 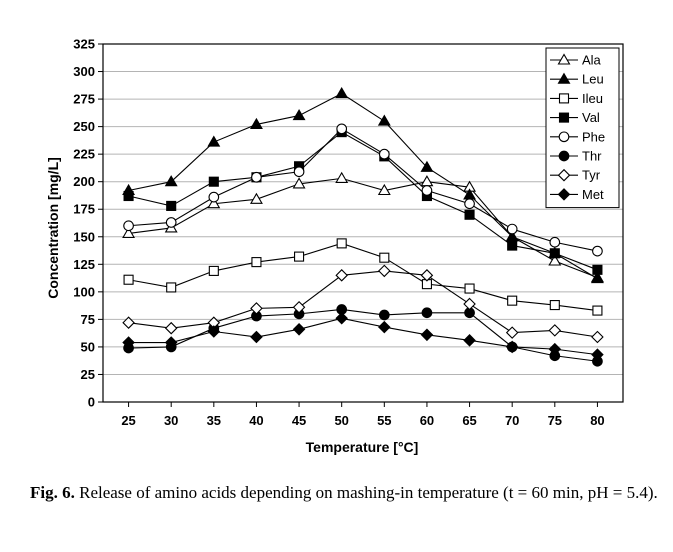 I want to click on legend-marker-ala, so click(x=564, y=59).